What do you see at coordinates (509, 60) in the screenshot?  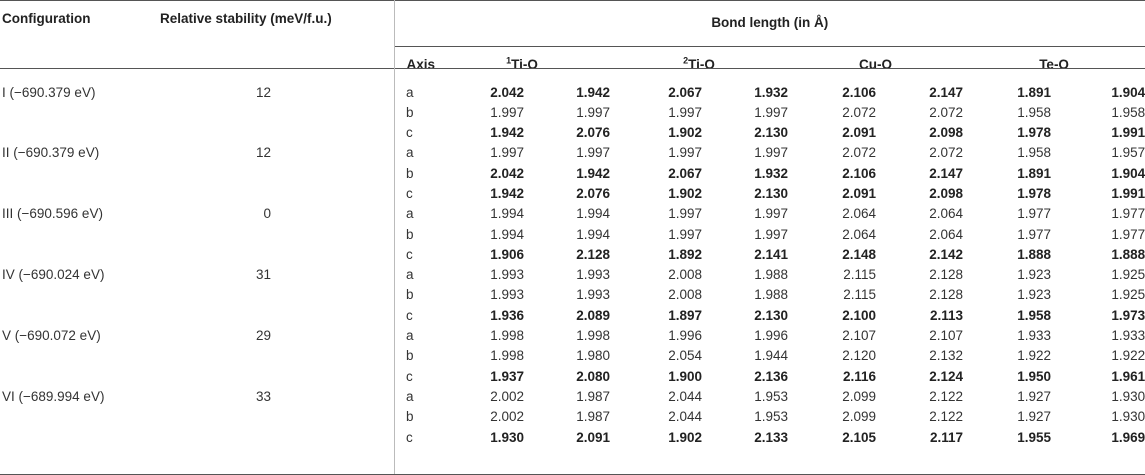 I see `ti1-superscript: 1` at bounding box center [509, 60].